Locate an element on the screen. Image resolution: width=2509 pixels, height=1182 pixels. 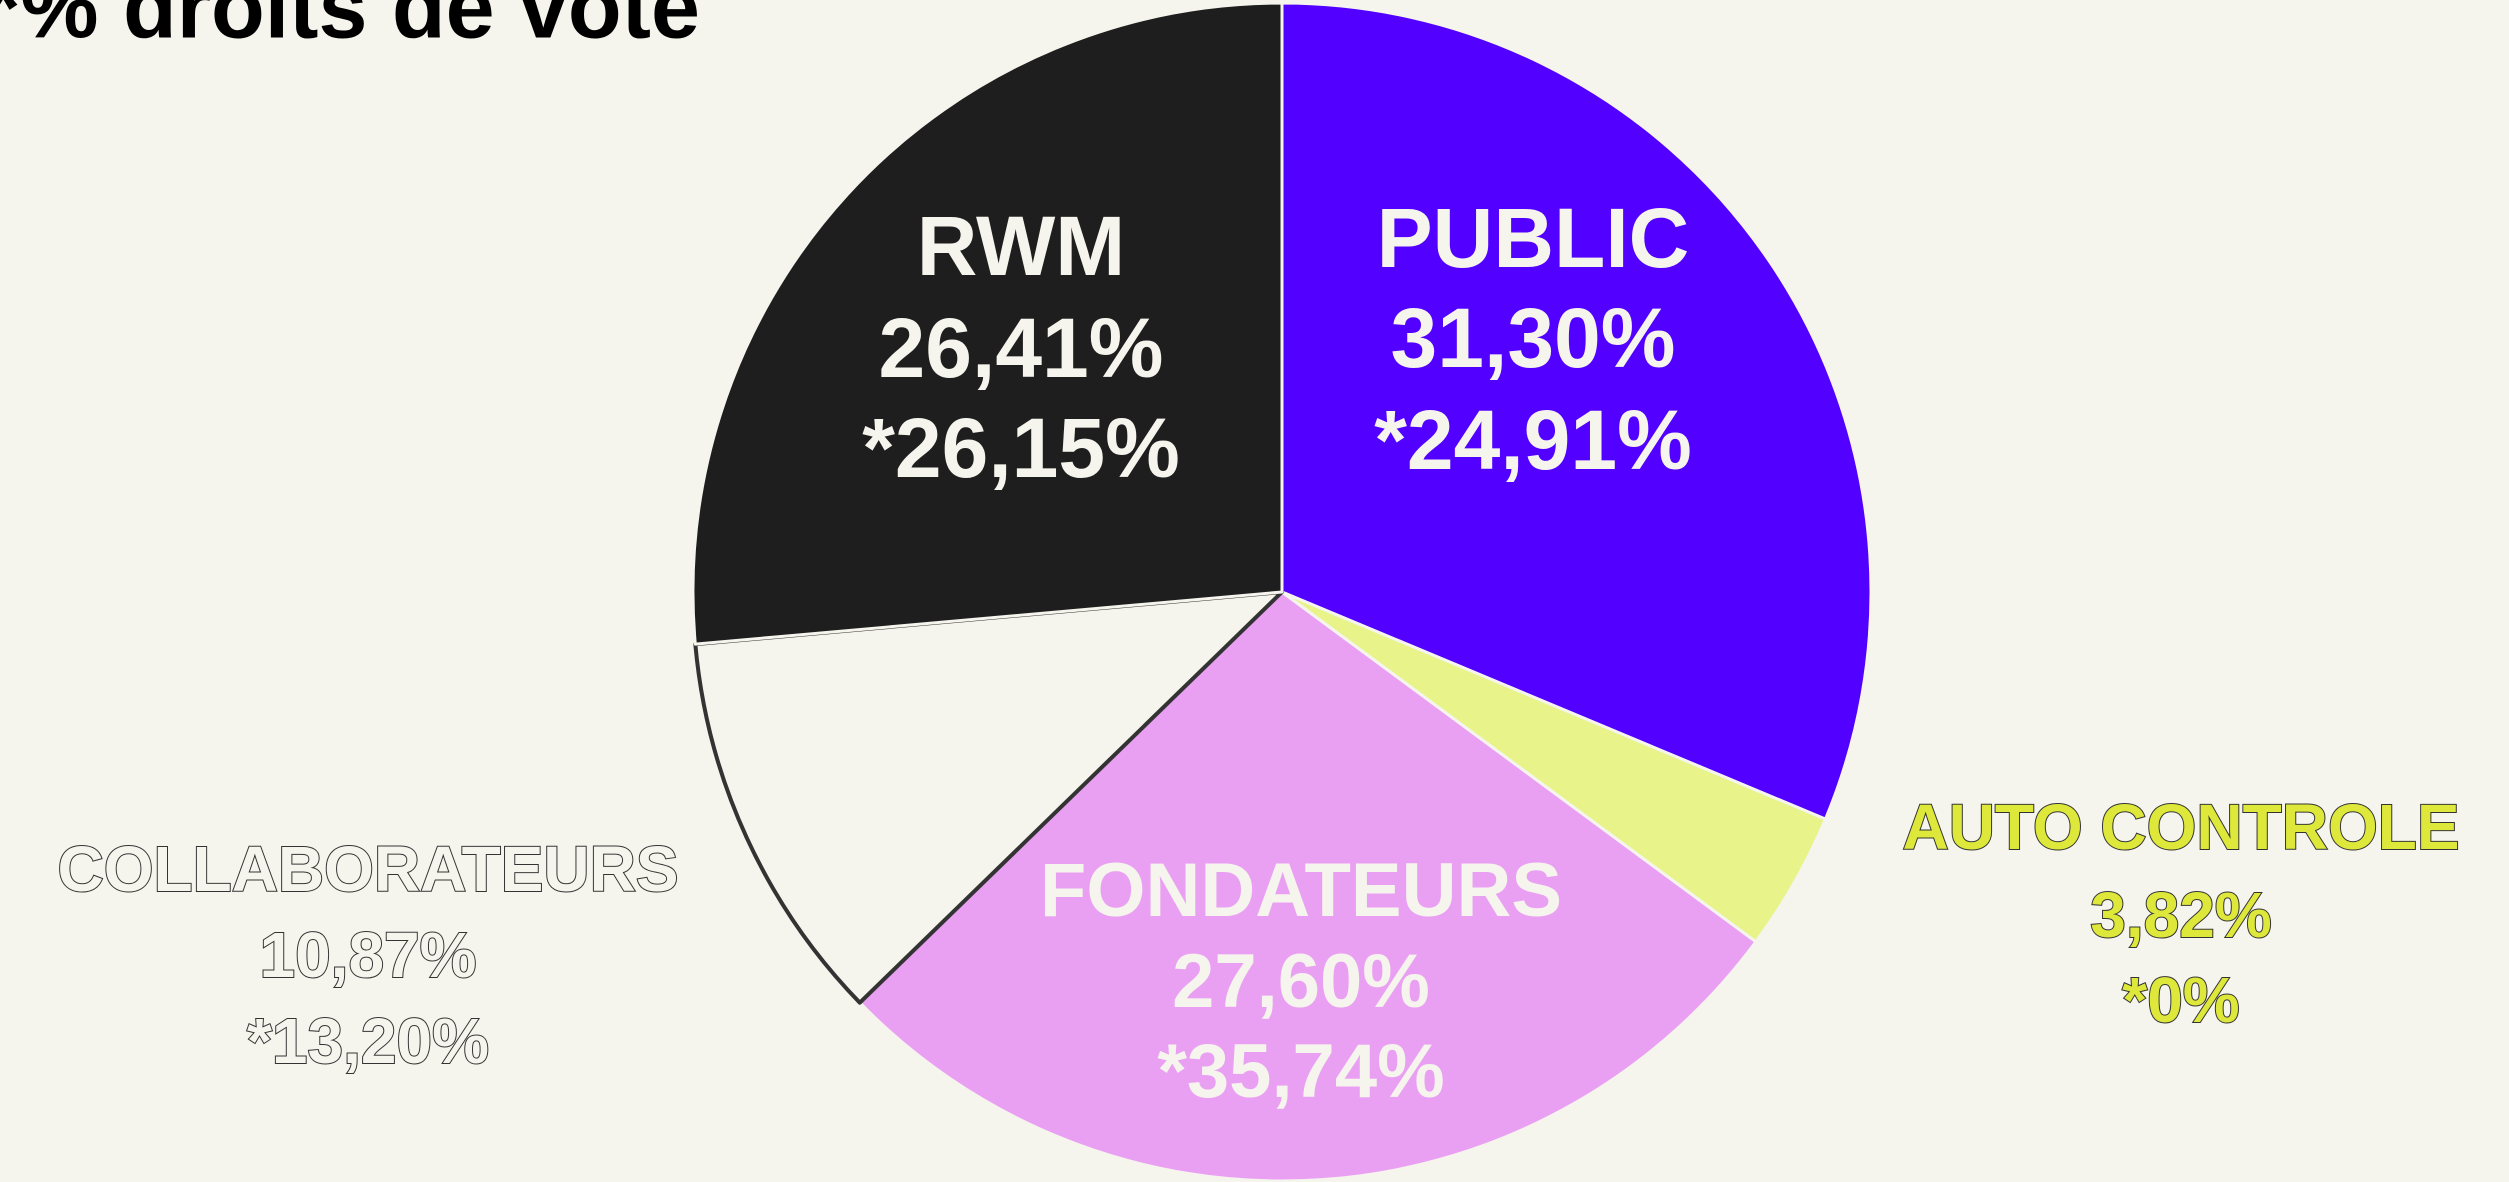
slice-value-label: 31,30% is located at coordinates (1533, 338).